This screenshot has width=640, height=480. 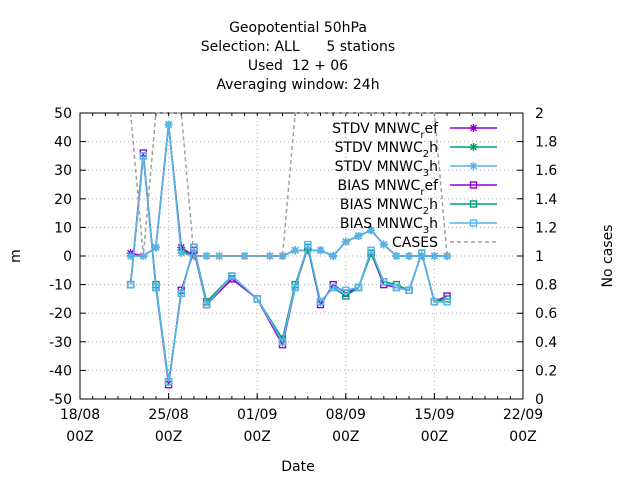 What do you see at coordinates (539, 114) in the screenshot?
I see `y2-tick-label: 2` at bounding box center [539, 114].